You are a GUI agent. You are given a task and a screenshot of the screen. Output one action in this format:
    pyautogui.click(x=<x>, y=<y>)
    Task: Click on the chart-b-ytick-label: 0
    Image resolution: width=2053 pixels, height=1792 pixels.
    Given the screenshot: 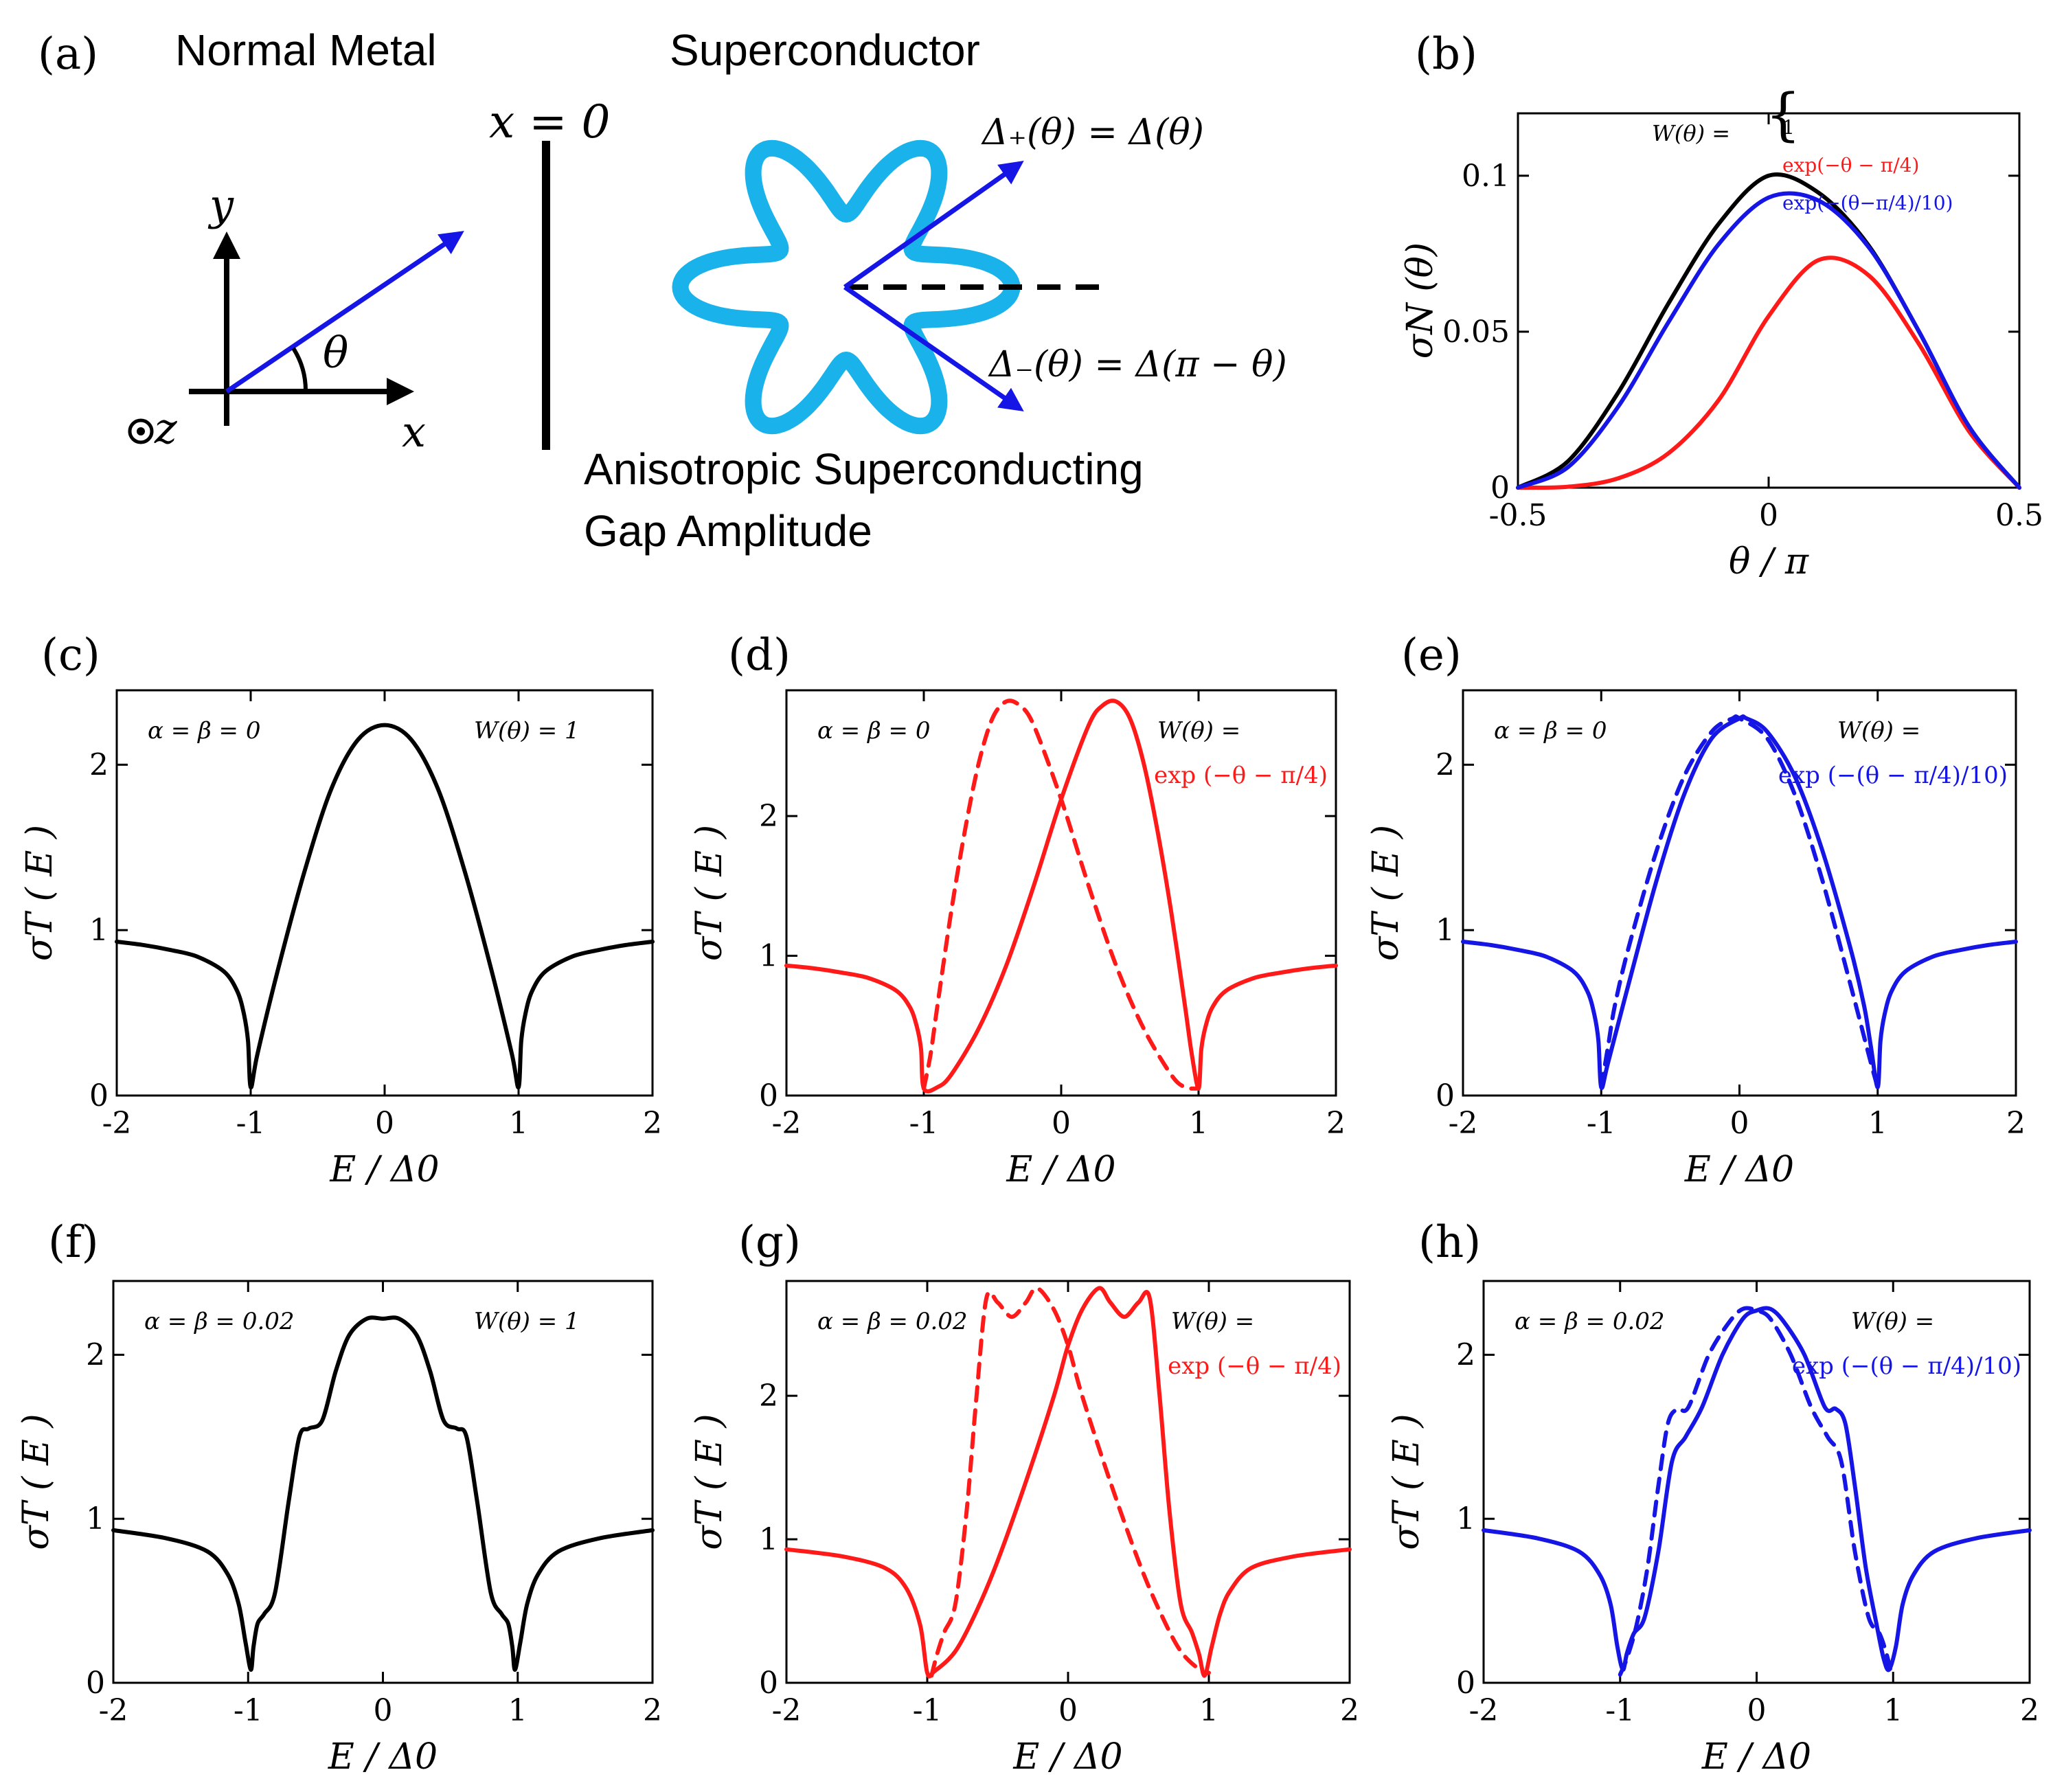 What is the action you would take?
    pyautogui.click(x=1500, y=488)
    